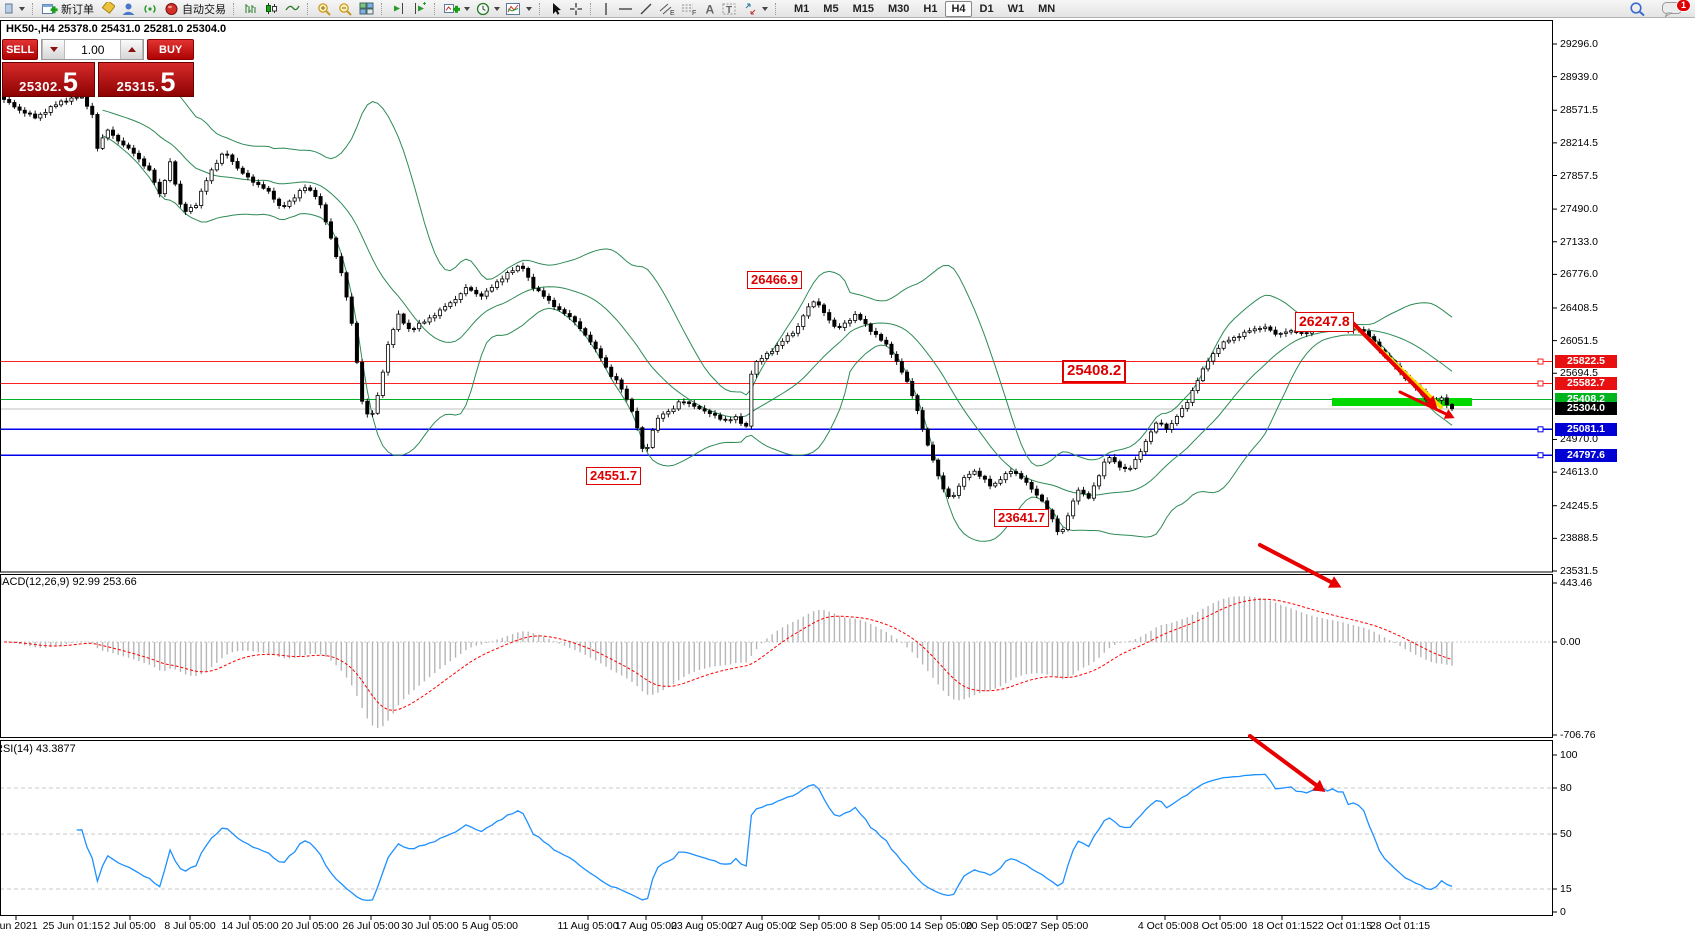  I want to click on volume-group: 1.00, so click(93, 49).